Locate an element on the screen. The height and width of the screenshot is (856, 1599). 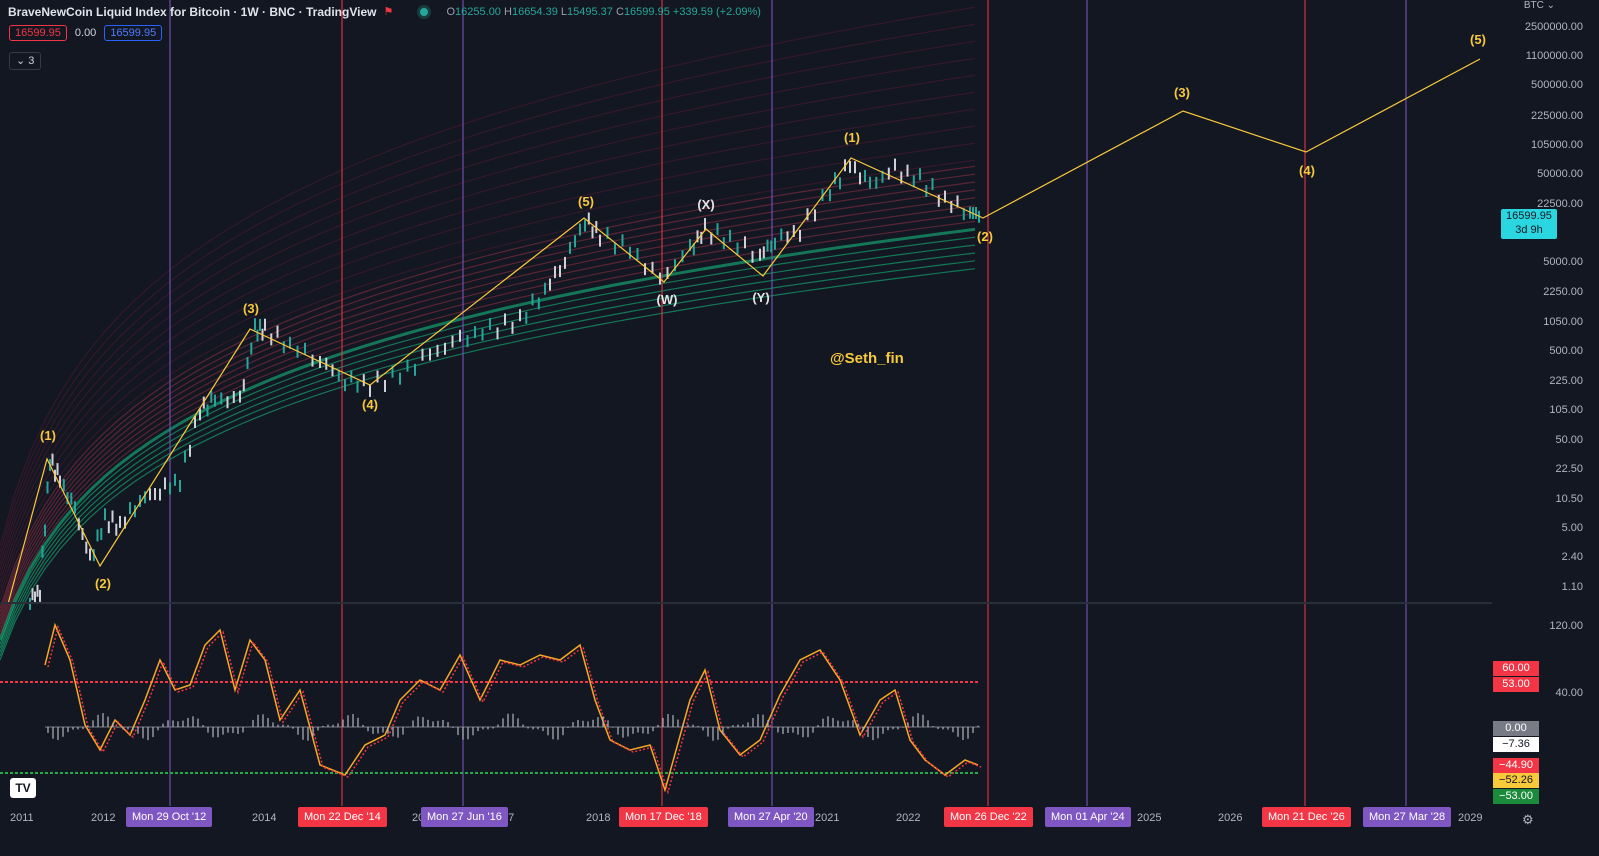
osc-value-tag: −44.90 is located at coordinates (1516, 765).